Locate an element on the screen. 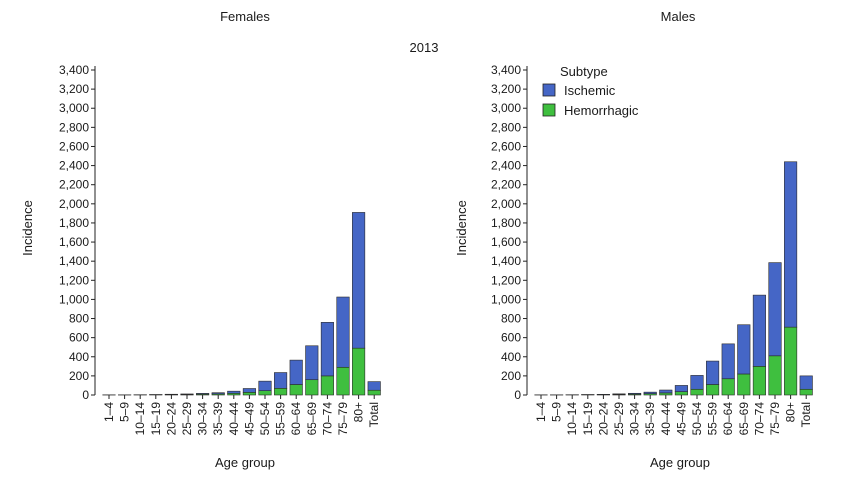  females-ytick-label: 2,600 is located at coordinates (74, 146).